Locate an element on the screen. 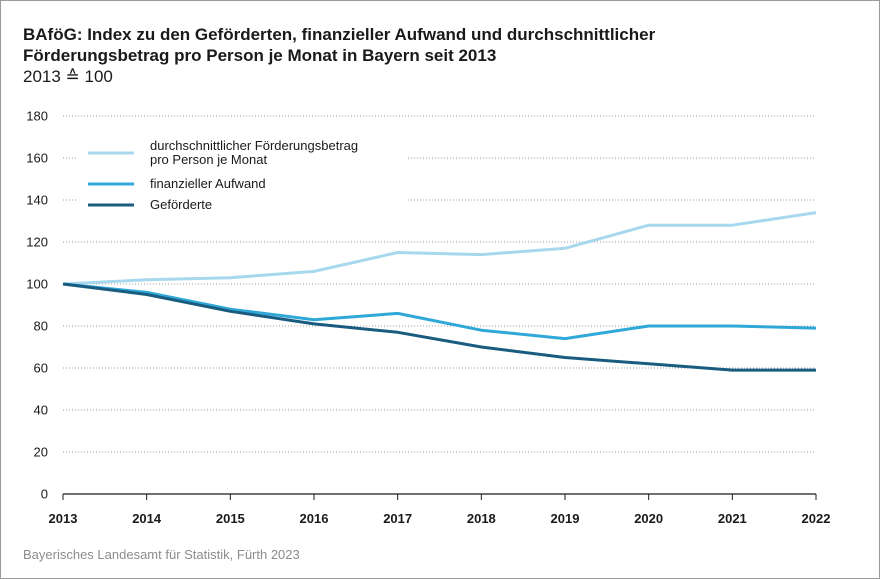 Image resolution: width=880 pixels, height=579 pixels. legend-label: pro Person je Monat is located at coordinates (208, 159).